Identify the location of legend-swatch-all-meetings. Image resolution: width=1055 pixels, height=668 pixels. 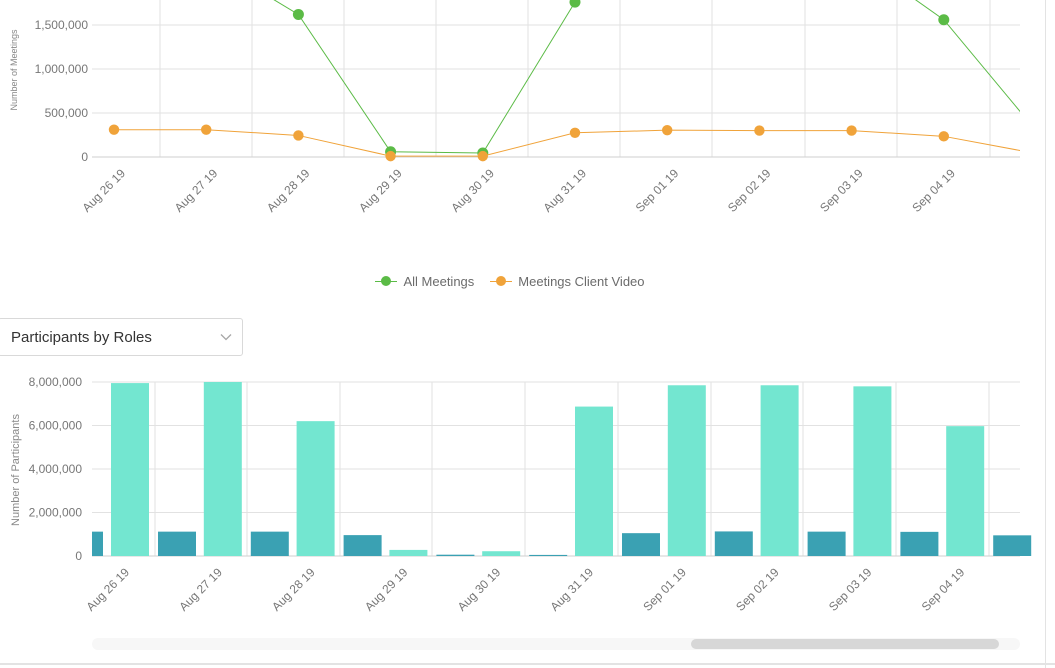
(386, 281).